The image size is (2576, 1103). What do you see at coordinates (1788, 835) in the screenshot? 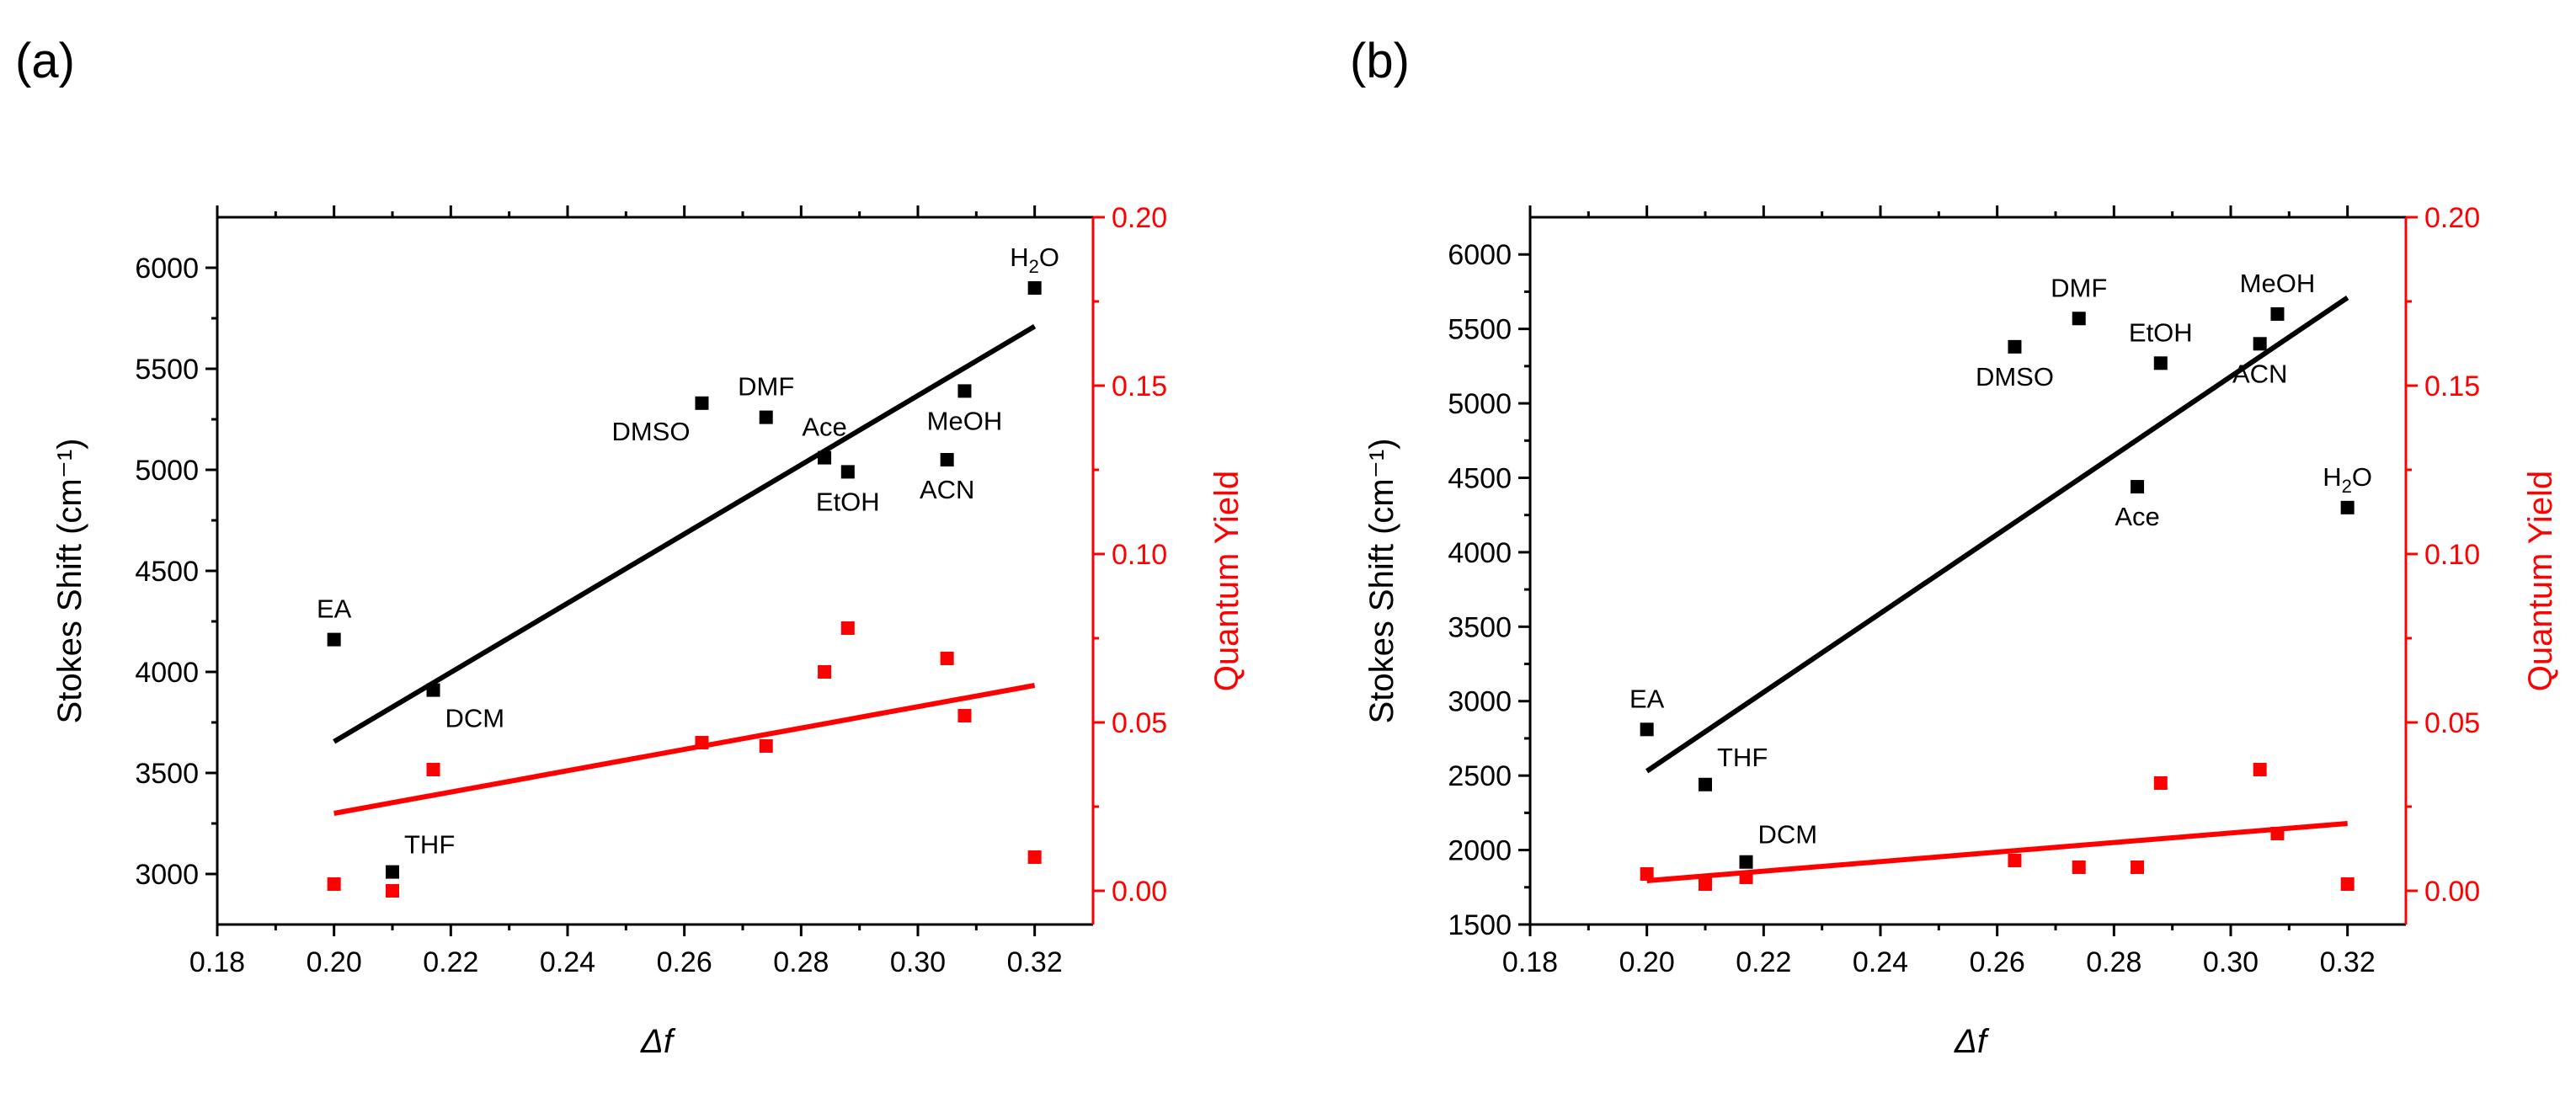
I see `b-point-label: DCM` at bounding box center [1788, 835].